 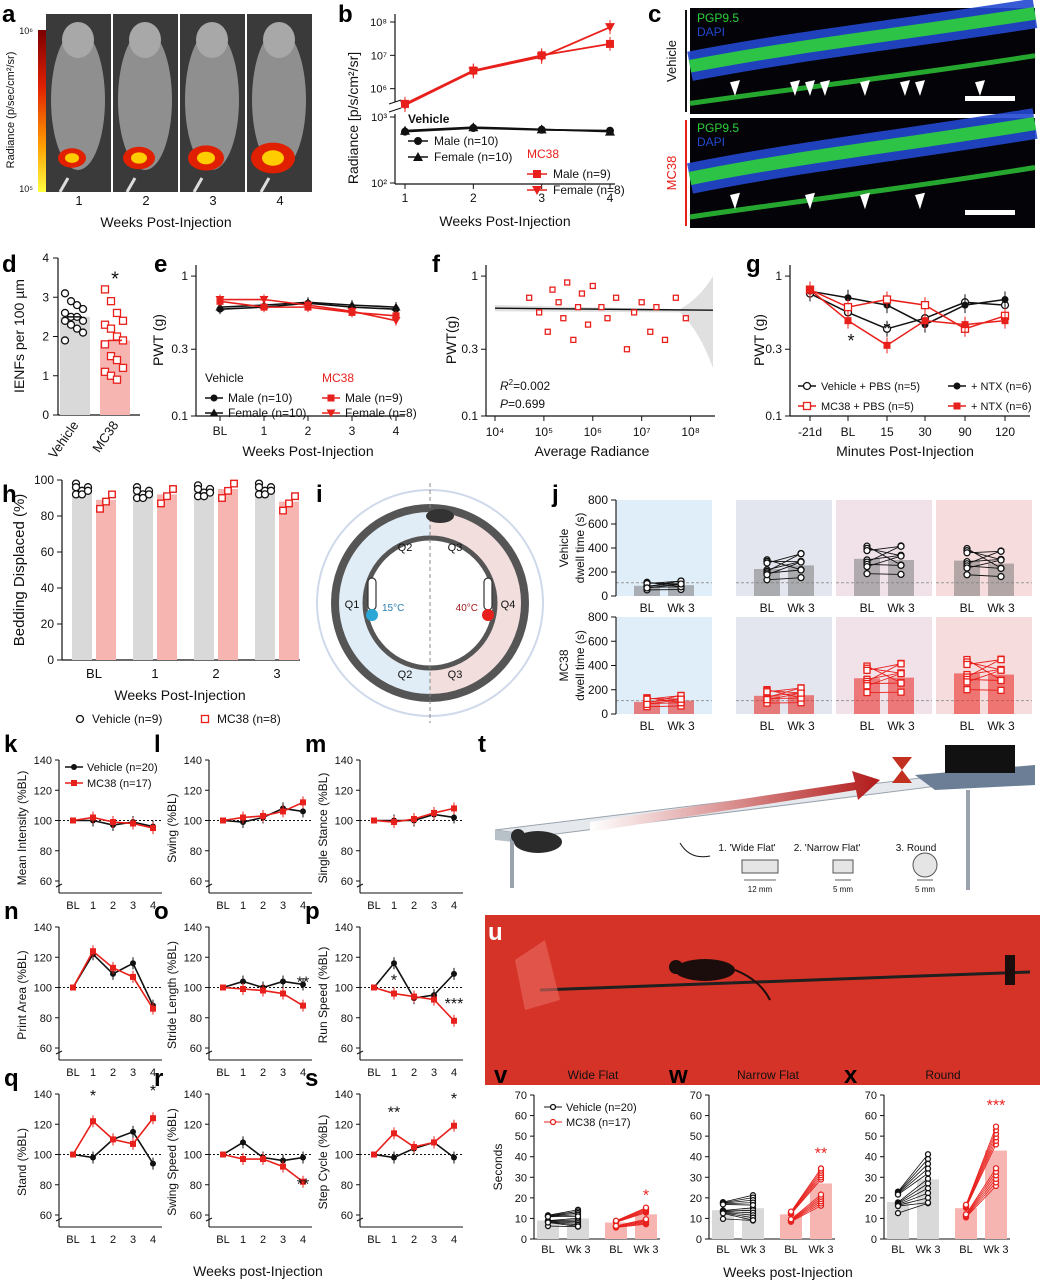 I want to click on y-tick-label: 30, so click(x=871, y=1178).